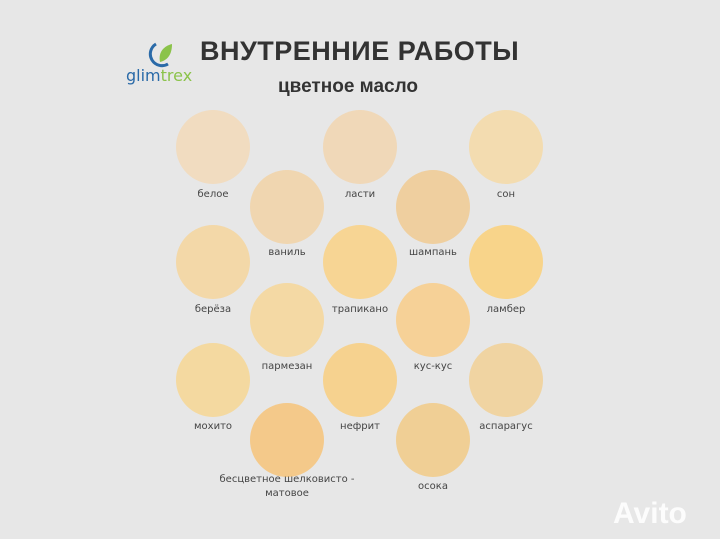 This screenshot has height=539, width=720. I want to click on swatch-label: бесцветное шелковисто - матовое, so click(287, 486).